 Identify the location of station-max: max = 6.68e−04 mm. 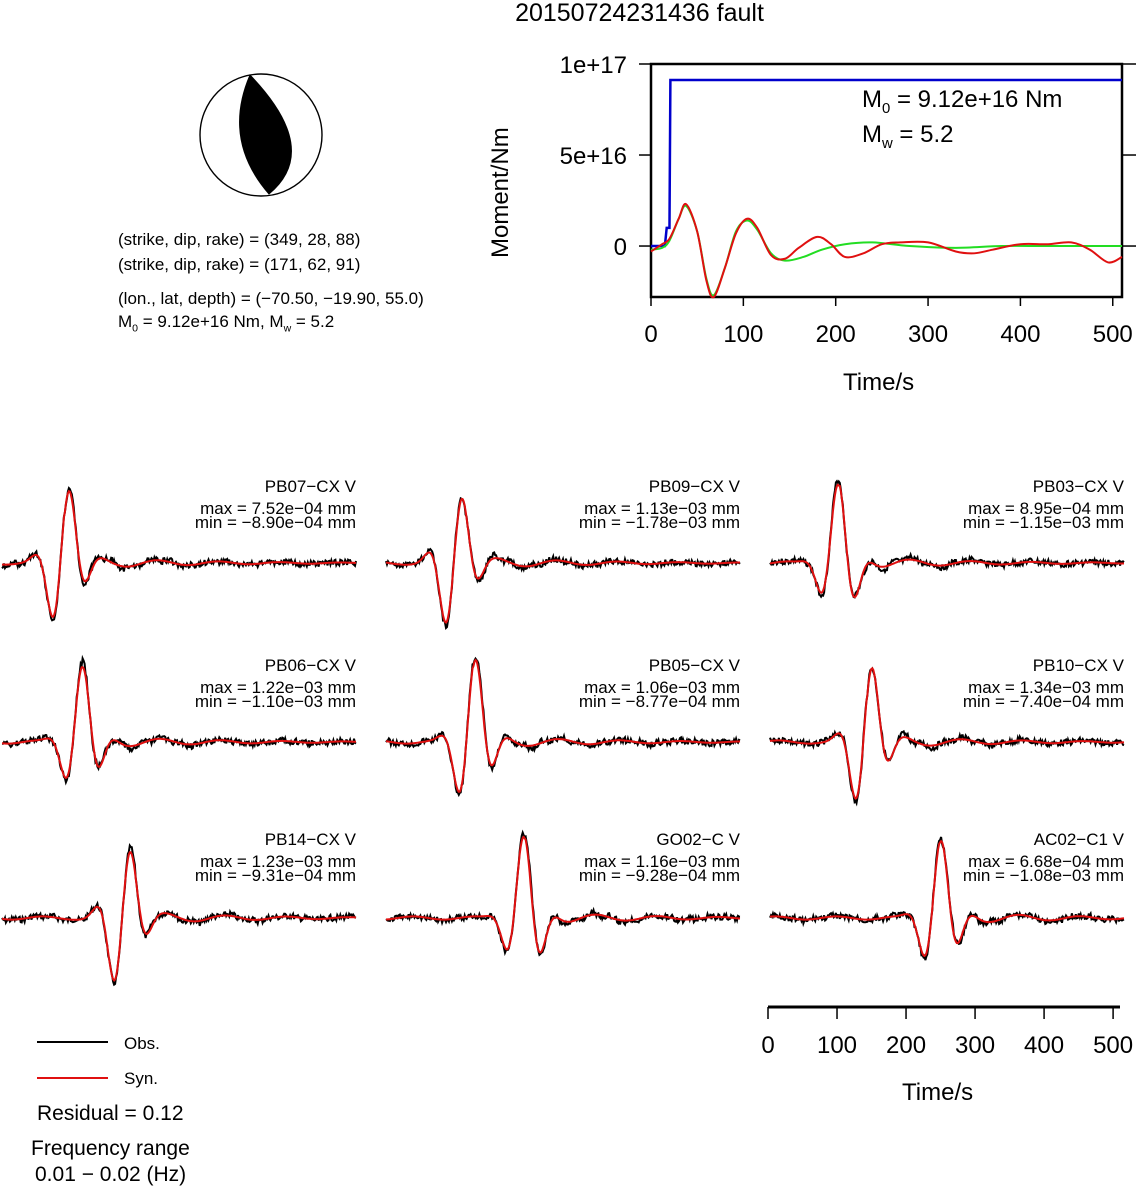
(1046, 861).